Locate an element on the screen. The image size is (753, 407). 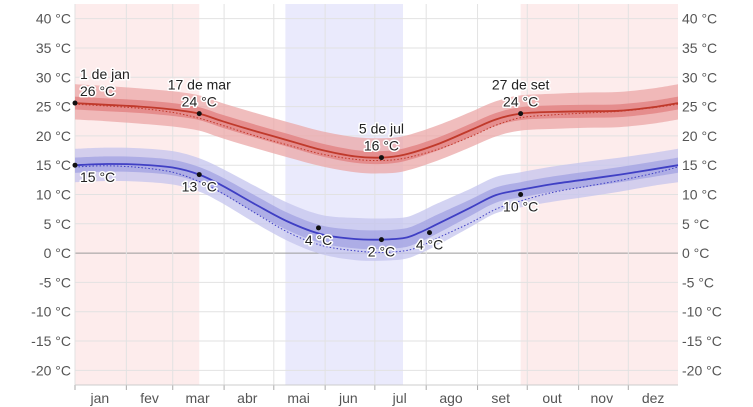
y-tick-label-left: 15 °C is located at coordinates (53, 165).